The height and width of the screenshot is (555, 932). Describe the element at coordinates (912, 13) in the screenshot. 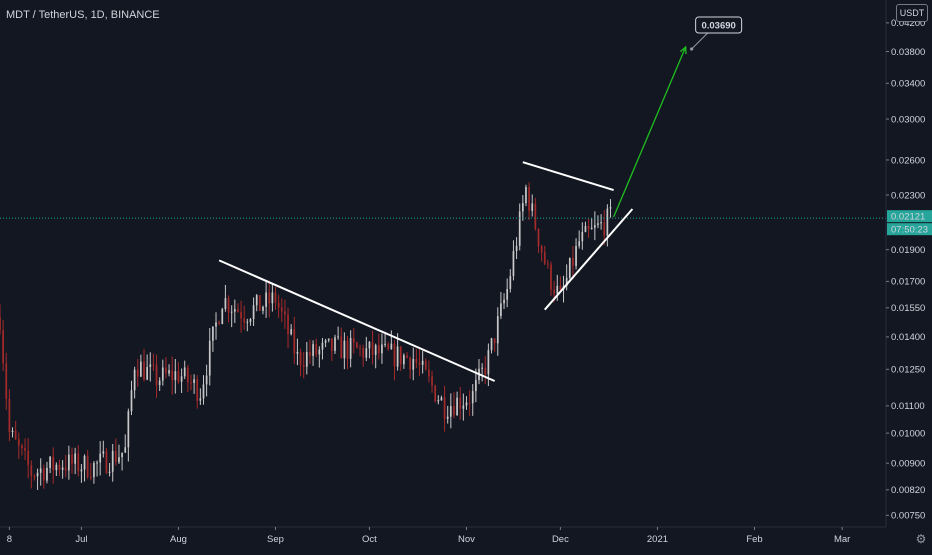

I see `currency-button: USDT` at that location.